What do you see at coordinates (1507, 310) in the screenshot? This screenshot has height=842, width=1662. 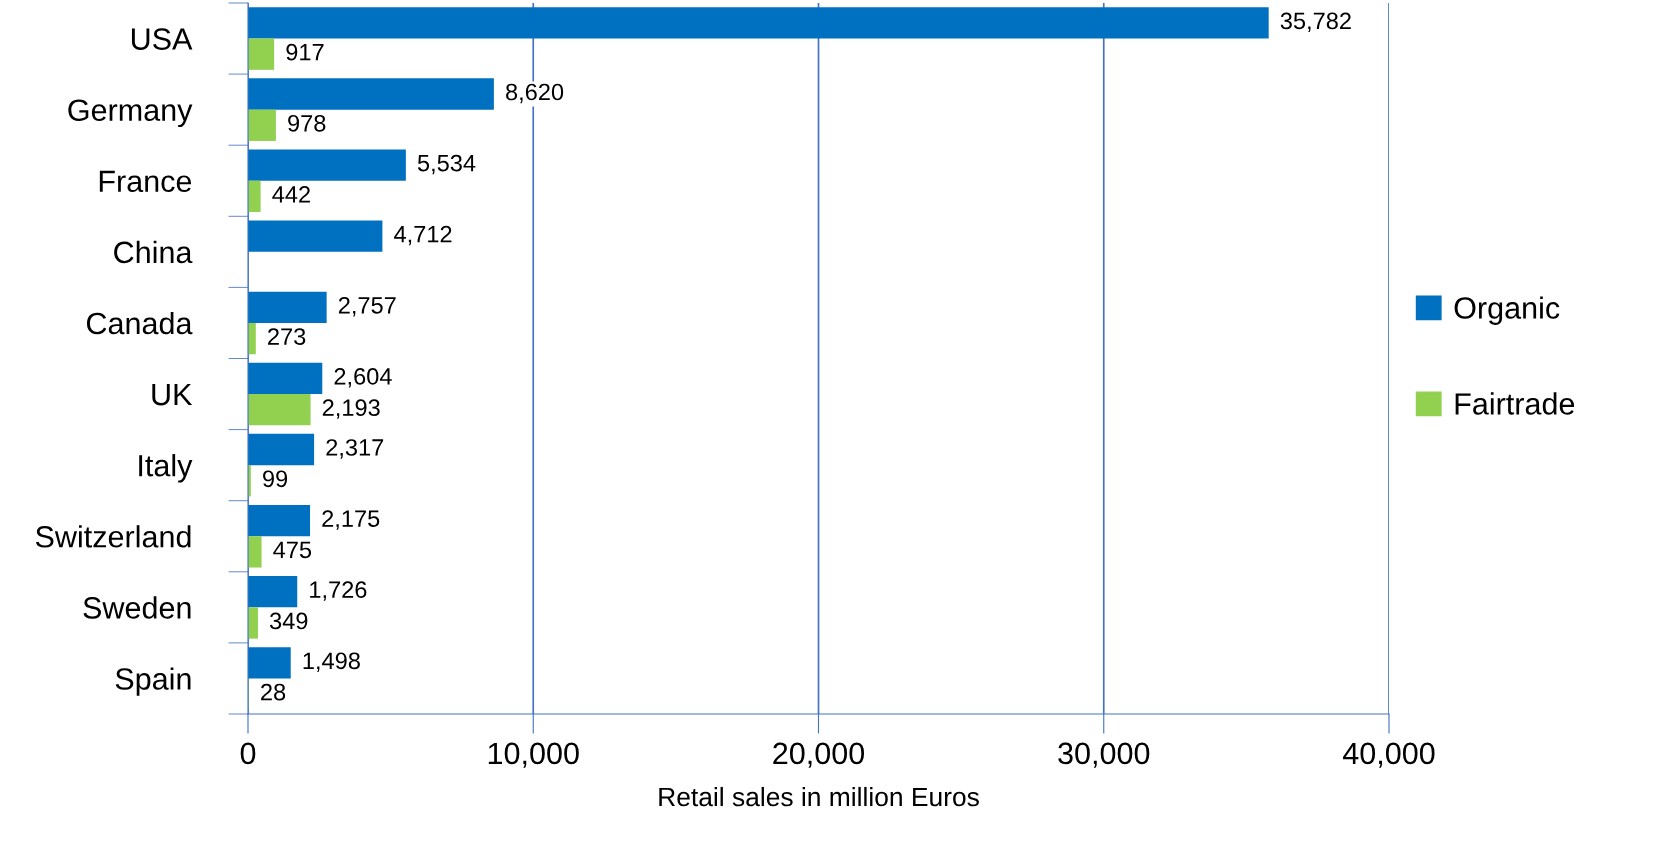 I see `legend-label: Organic` at bounding box center [1507, 310].